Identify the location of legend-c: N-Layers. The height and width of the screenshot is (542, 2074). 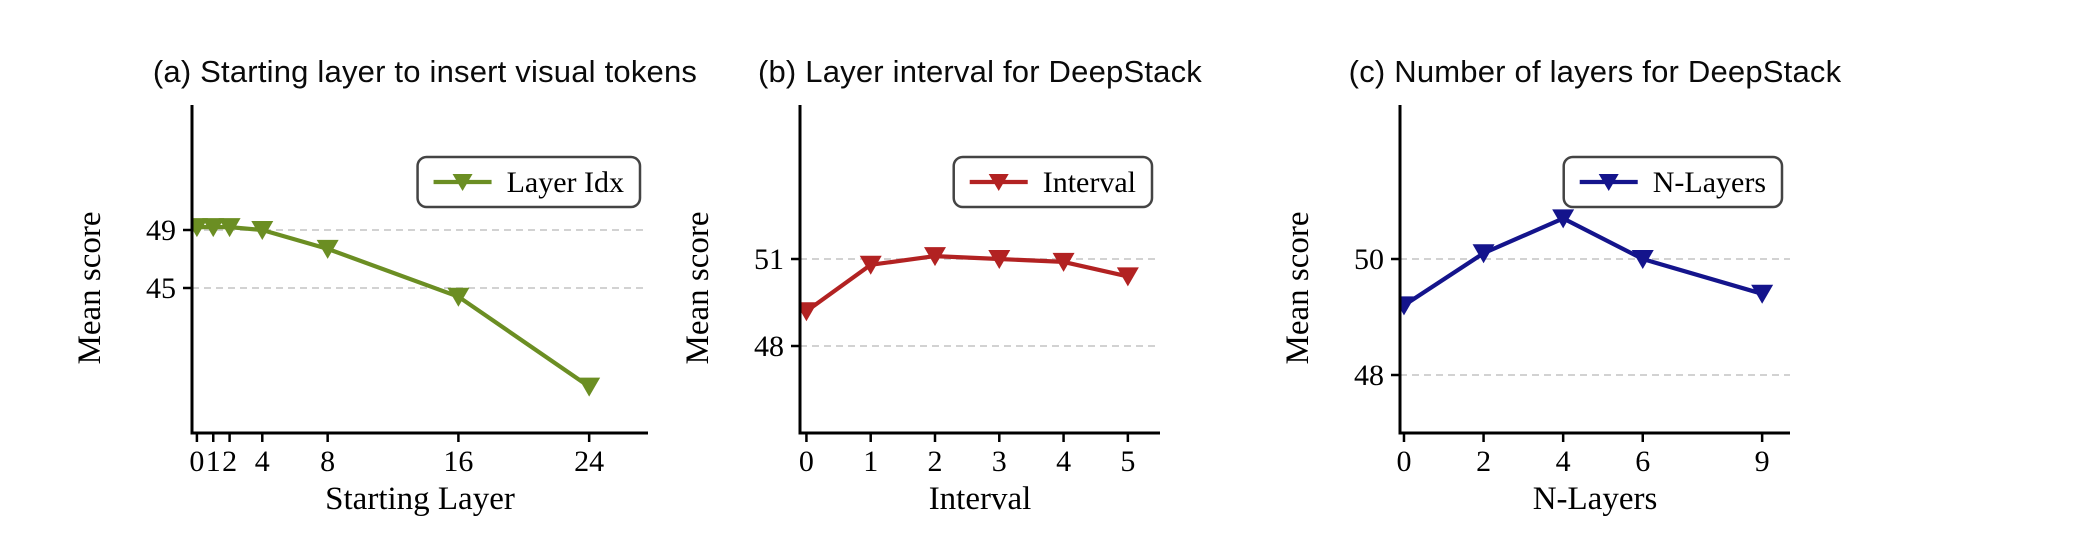
(1673, 182).